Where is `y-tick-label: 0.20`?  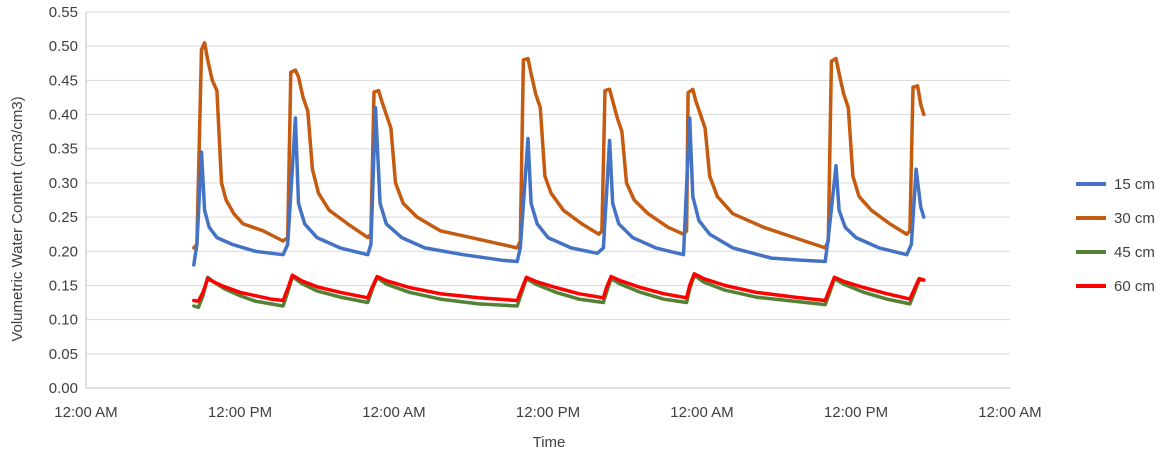 y-tick-label: 0.20 is located at coordinates (63, 251).